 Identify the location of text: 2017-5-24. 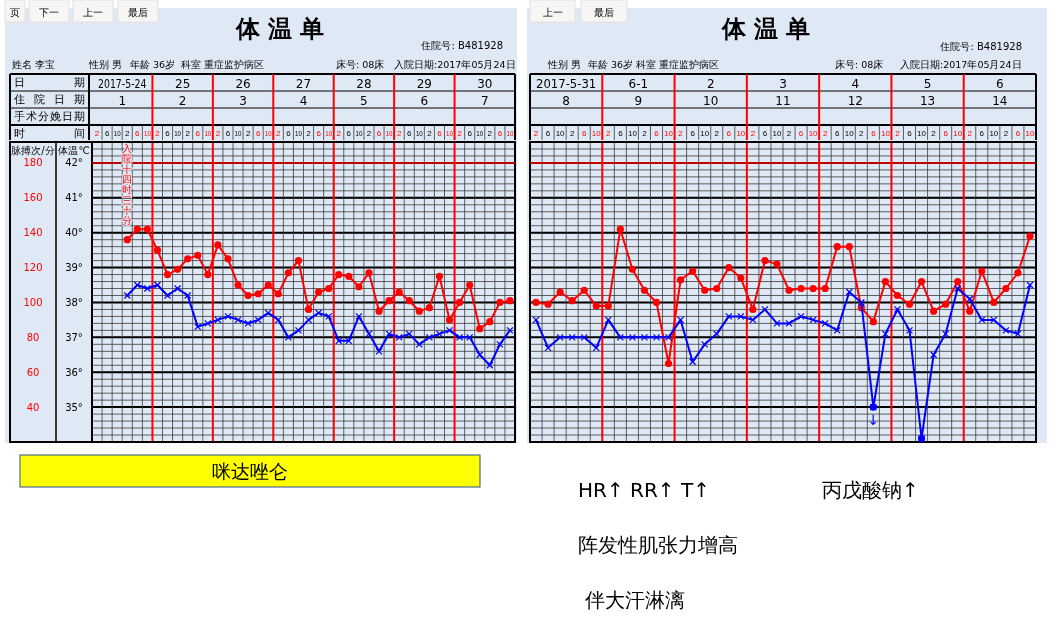
(129, 83).